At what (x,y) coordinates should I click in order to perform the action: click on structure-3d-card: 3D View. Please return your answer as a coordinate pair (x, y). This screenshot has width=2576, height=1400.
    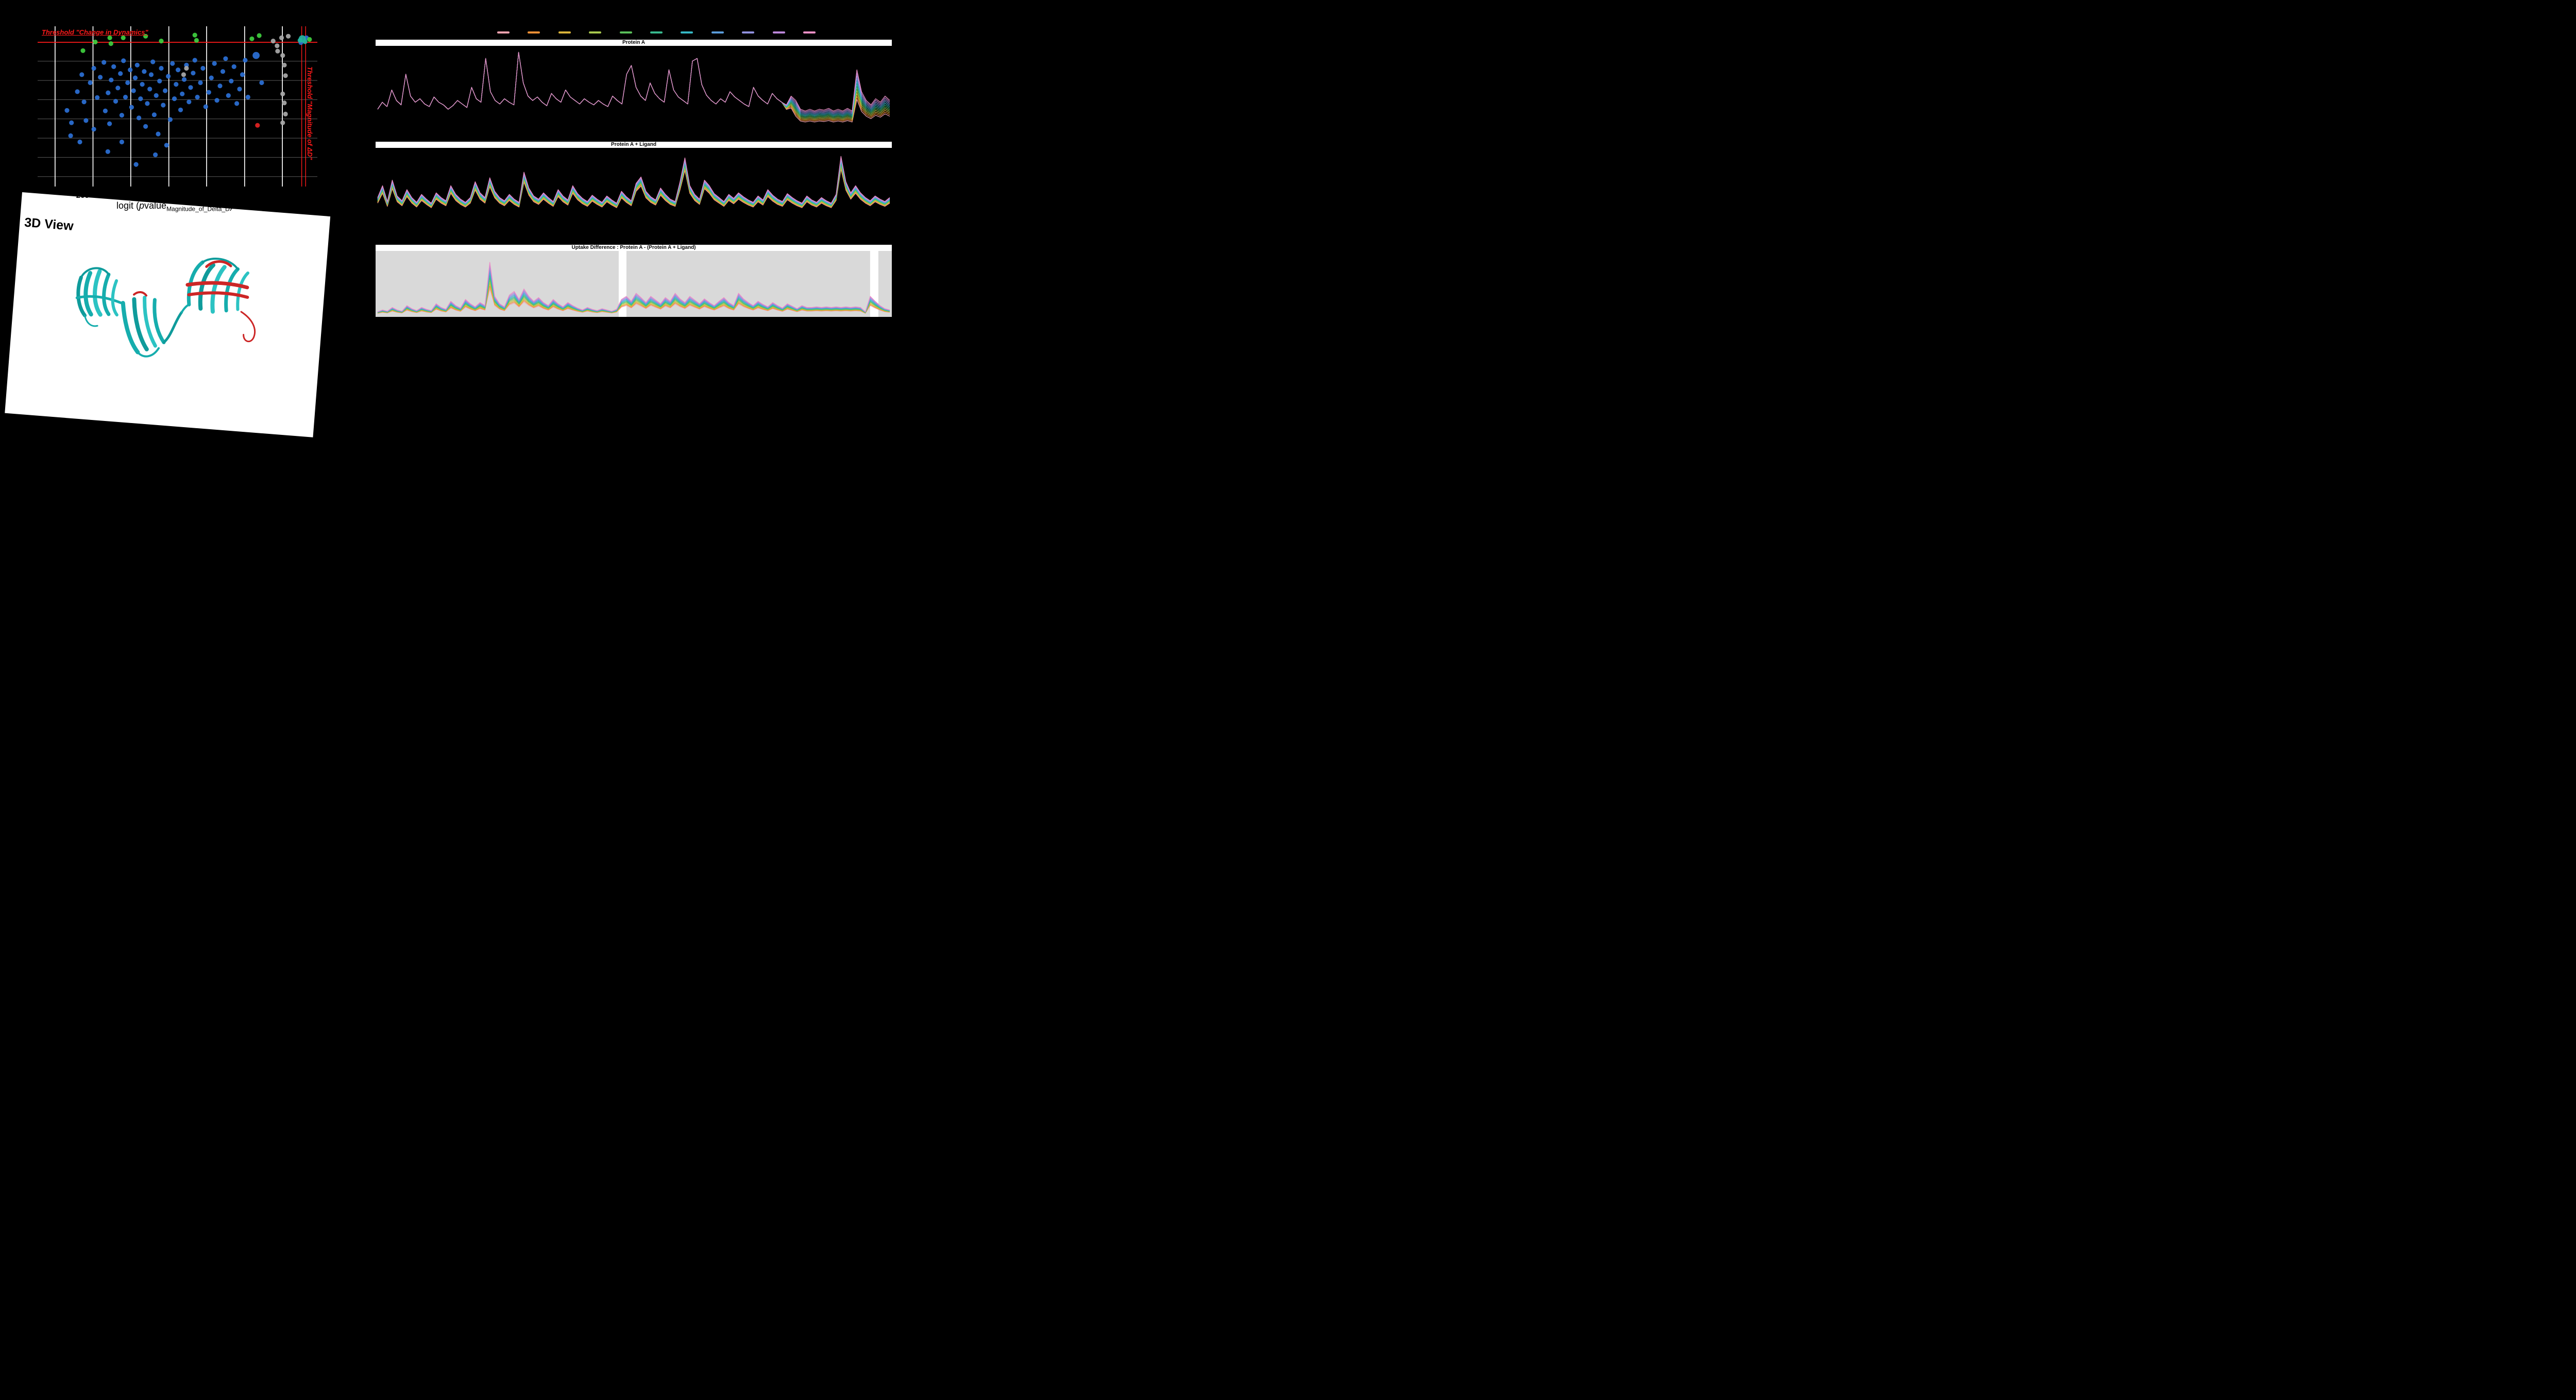
    Looking at the image, I should click on (168, 314).